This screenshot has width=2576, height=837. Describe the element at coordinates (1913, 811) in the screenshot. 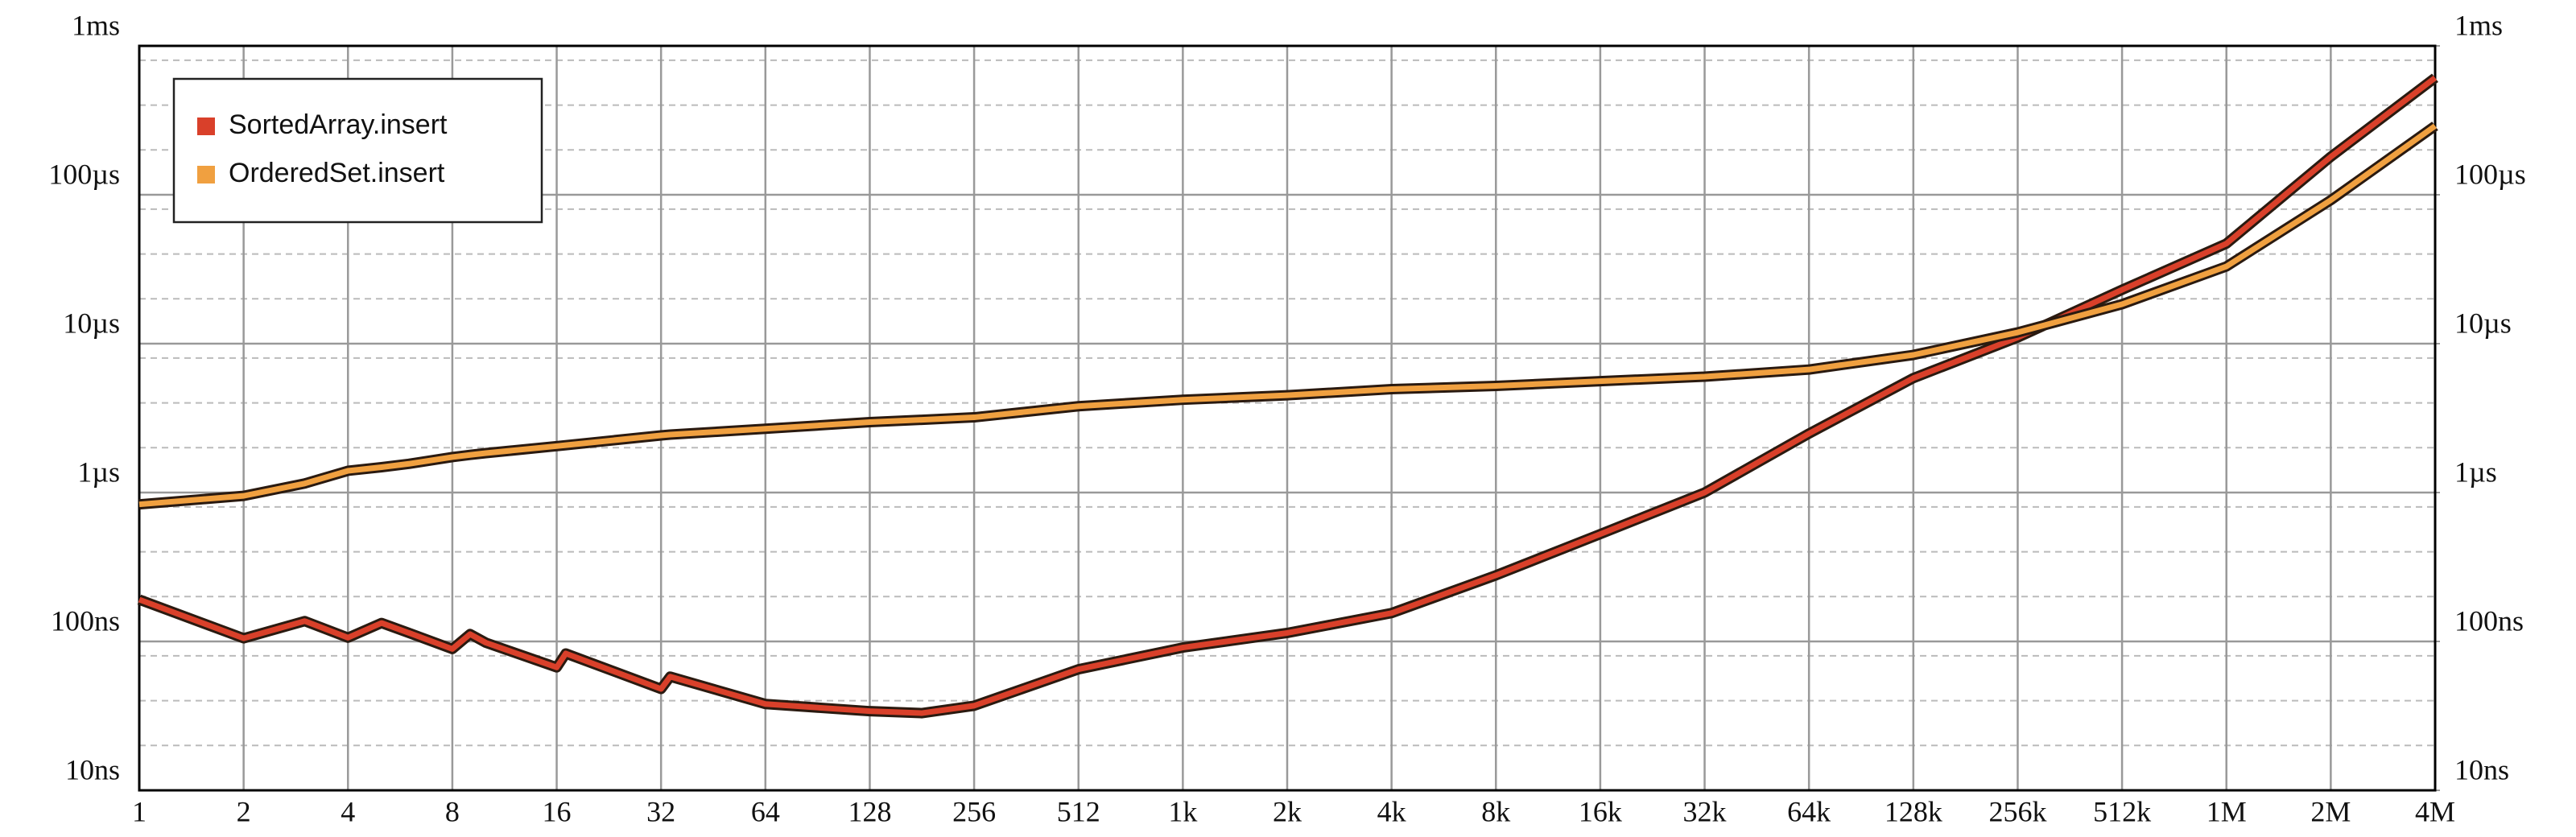

I see `x-tick-label: 128k` at that location.